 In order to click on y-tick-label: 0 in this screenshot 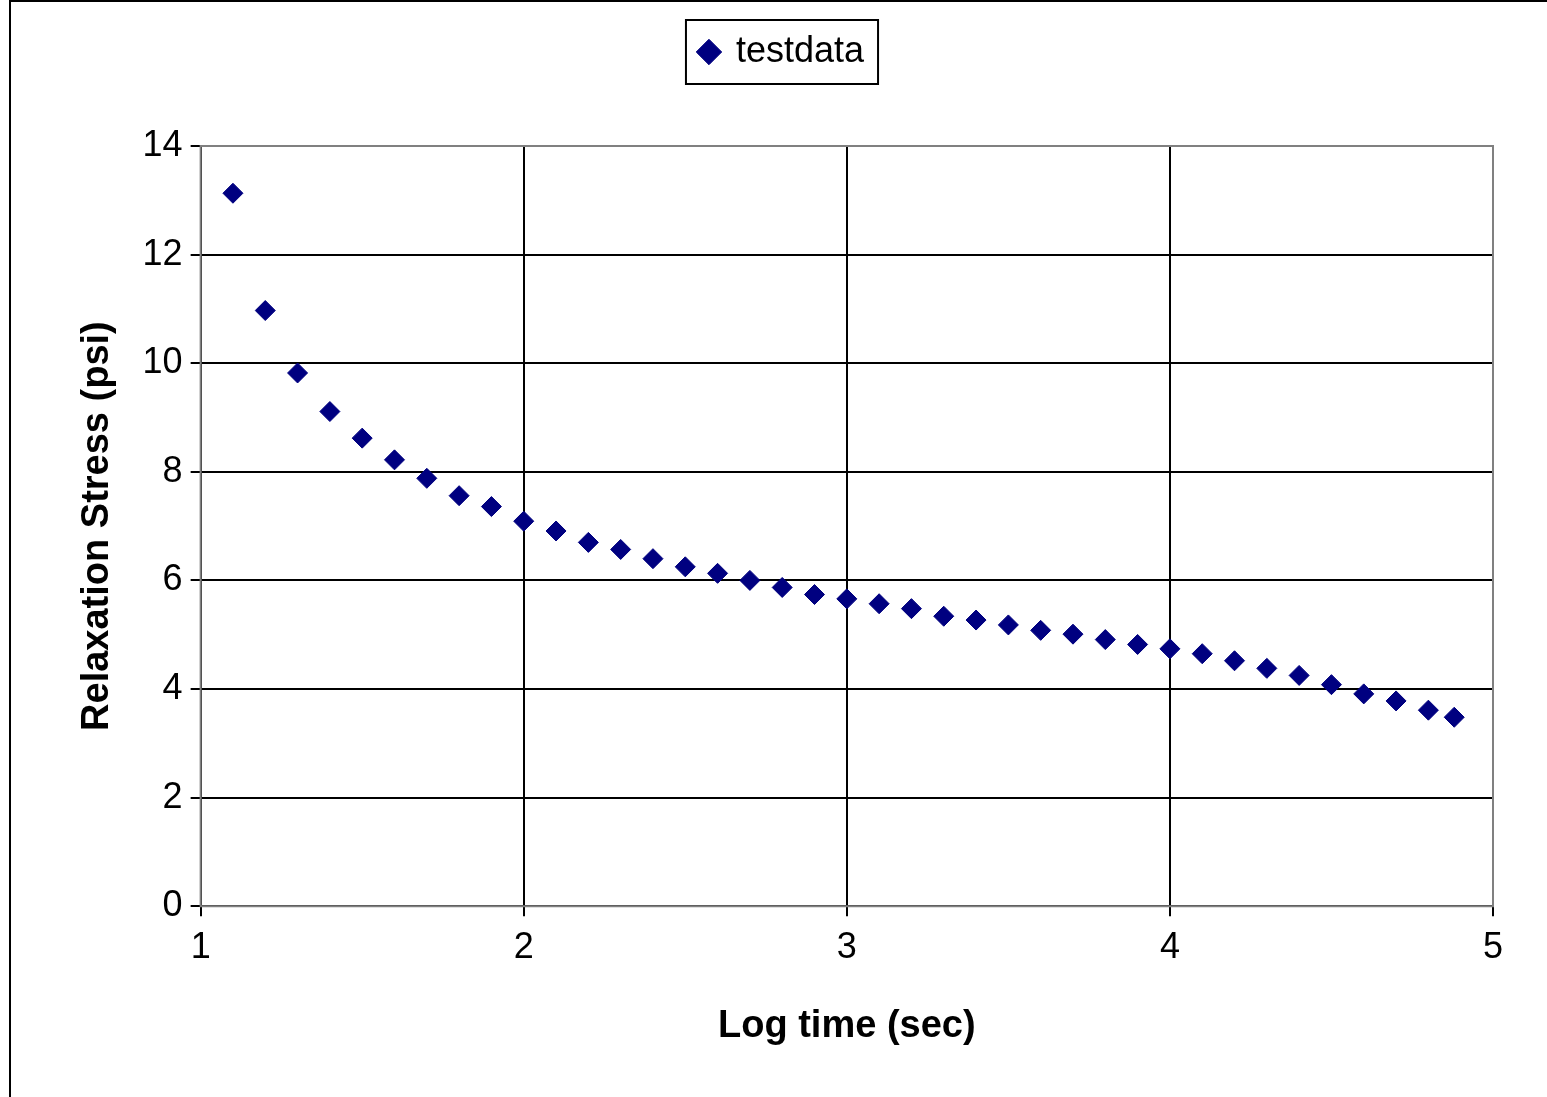, I will do `click(172, 904)`.